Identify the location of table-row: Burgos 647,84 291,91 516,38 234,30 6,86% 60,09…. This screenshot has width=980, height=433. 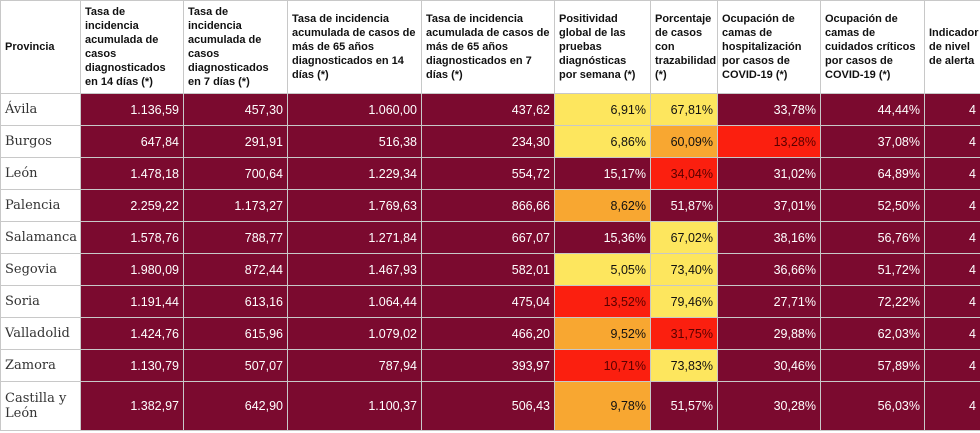
(490, 141).